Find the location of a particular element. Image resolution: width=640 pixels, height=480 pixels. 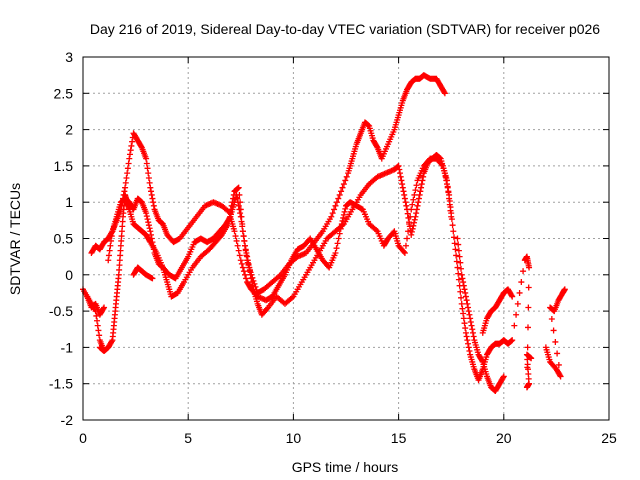

x-tick-label: 20 is located at coordinates (504, 438).